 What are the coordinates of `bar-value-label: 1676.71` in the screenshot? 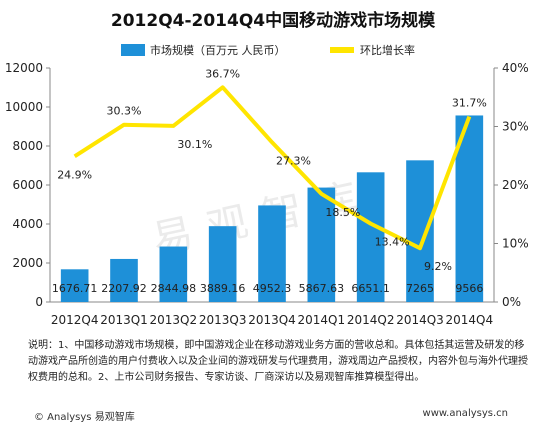 It's located at (75, 288).